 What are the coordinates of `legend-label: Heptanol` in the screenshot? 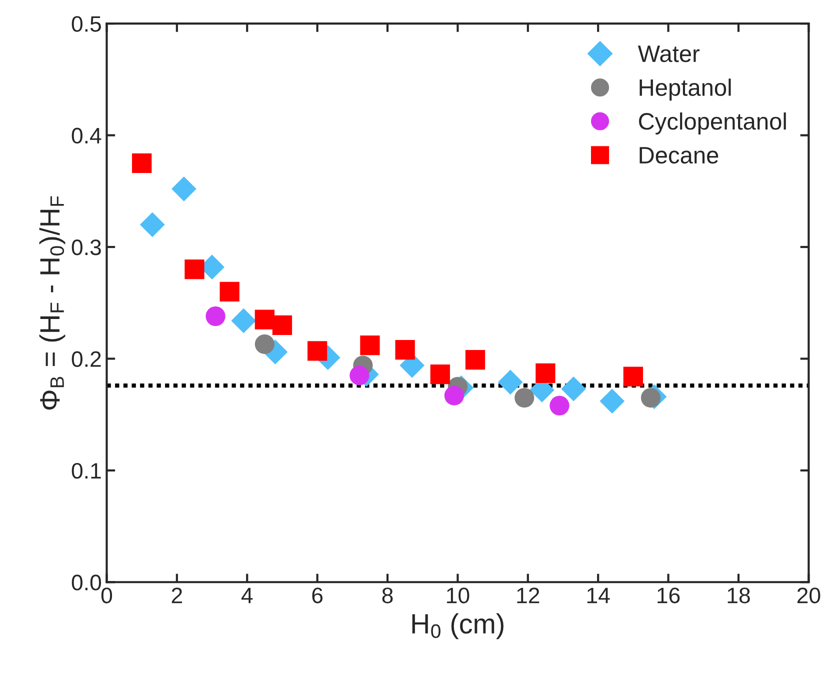 It's located at (685, 89).